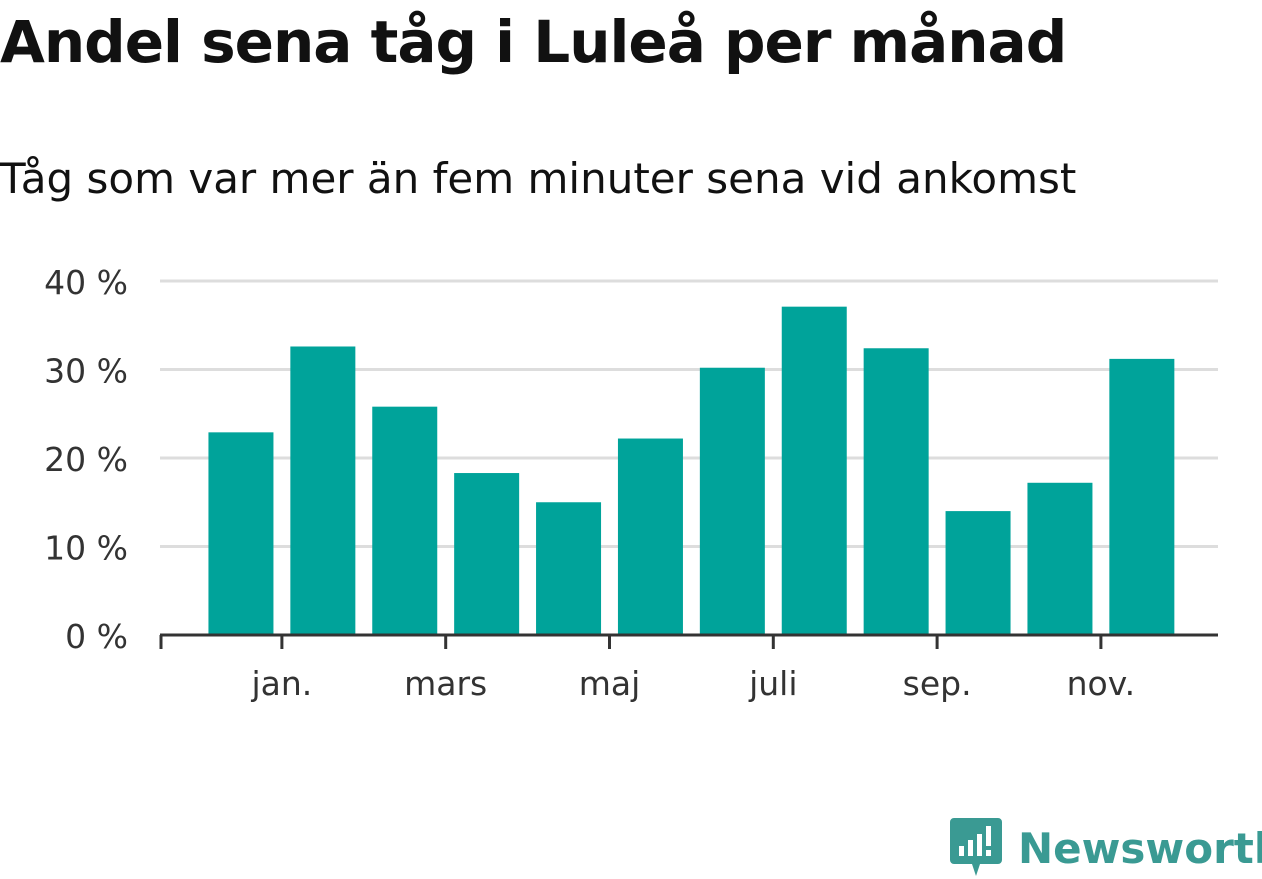 Image resolution: width=1262 pixels, height=879 pixels. What do you see at coordinates (533, 42) in the screenshot?
I see `chart-title: Andel sena tåg i Luleå per månad` at bounding box center [533, 42].